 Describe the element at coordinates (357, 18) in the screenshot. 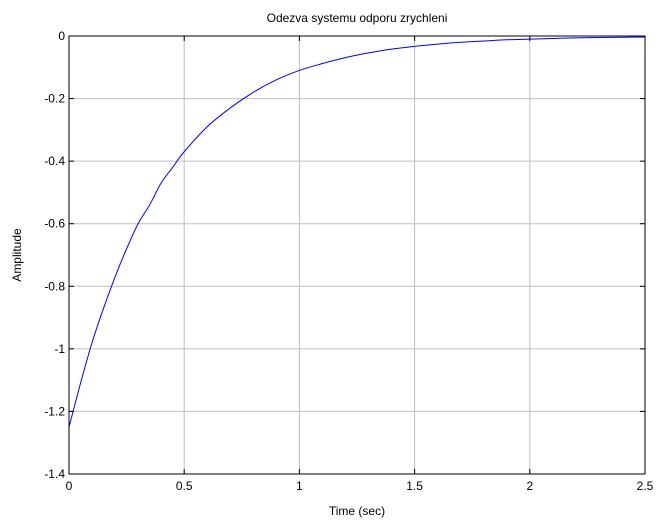

I see `chart-title: Odezva systemu odporu zrychleni` at that location.